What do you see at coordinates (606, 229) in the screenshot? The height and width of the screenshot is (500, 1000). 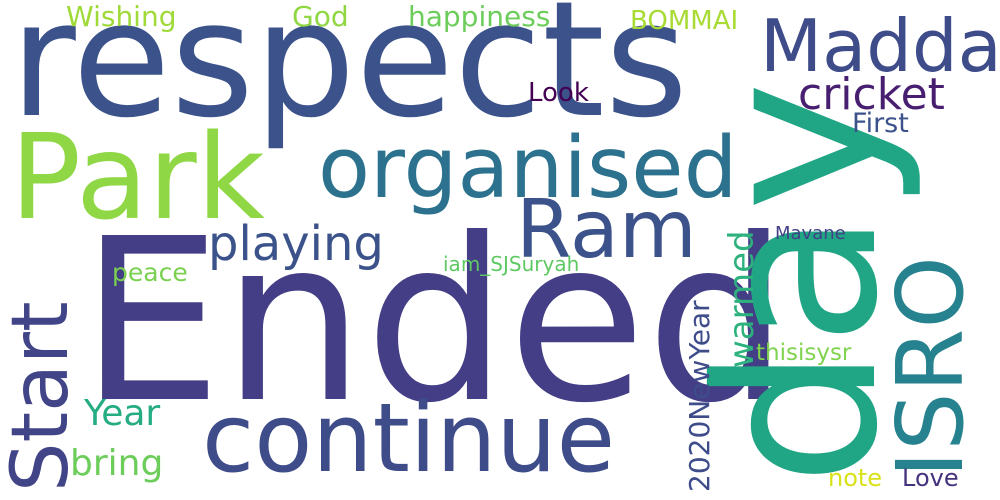 I see `word-ram: Ram` at bounding box center [606, 229].